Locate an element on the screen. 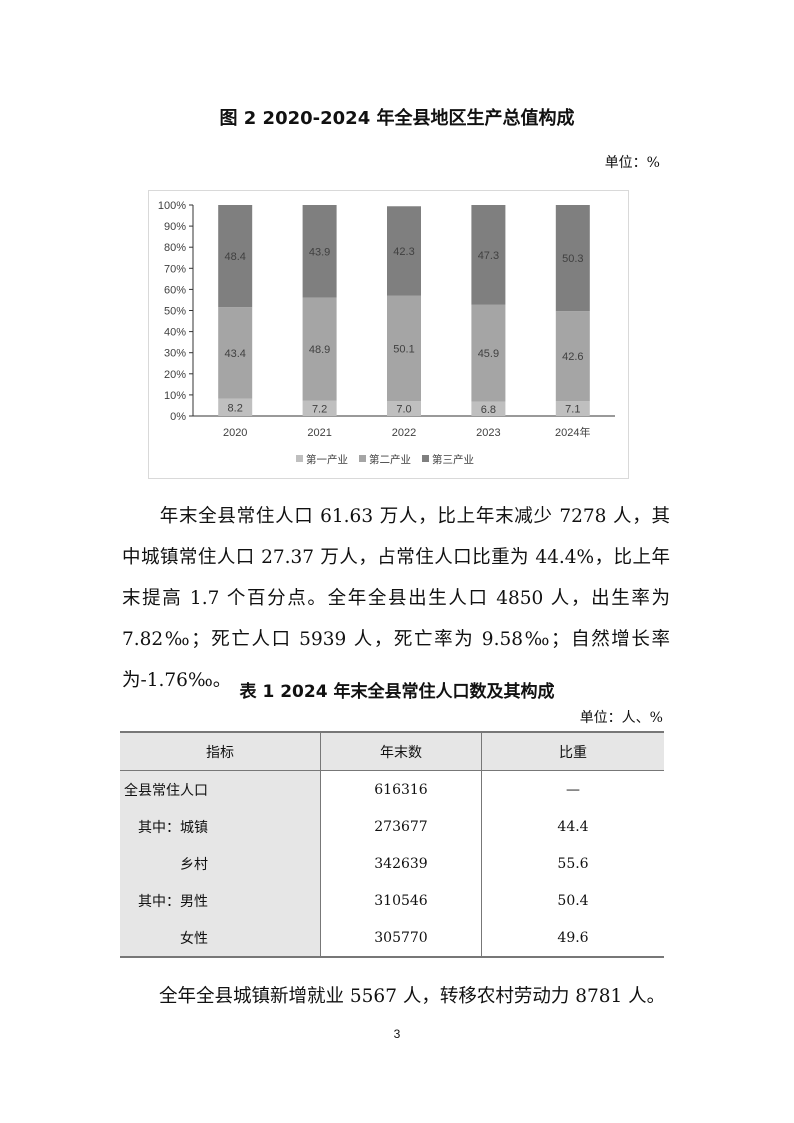 This screenshot has width=794, height=1123. table-unit: 单位：人、% is located at coordinates (621, 718).